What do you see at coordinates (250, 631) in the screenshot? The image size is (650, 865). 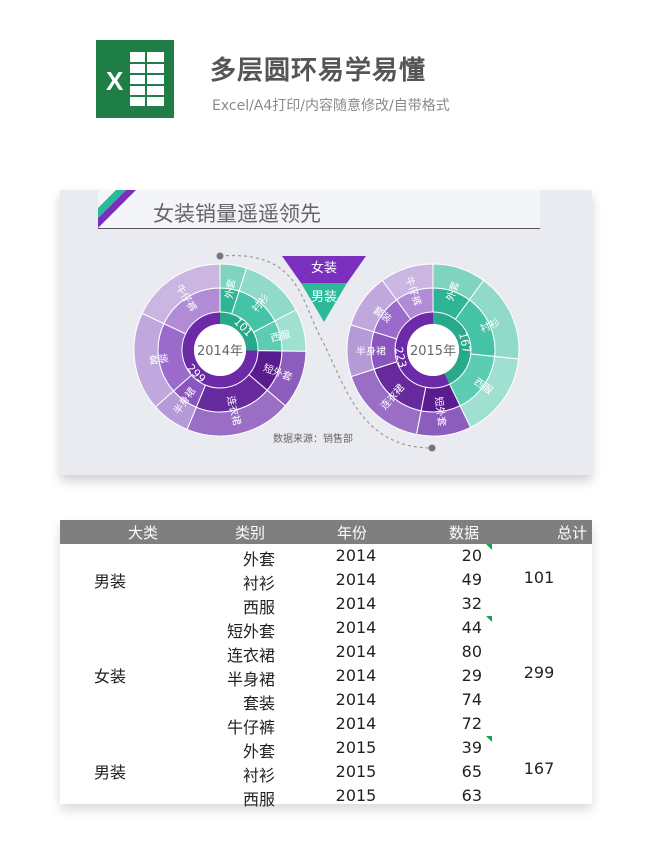 I see `cell-type: 短外套` at bounding box center [250, 631].